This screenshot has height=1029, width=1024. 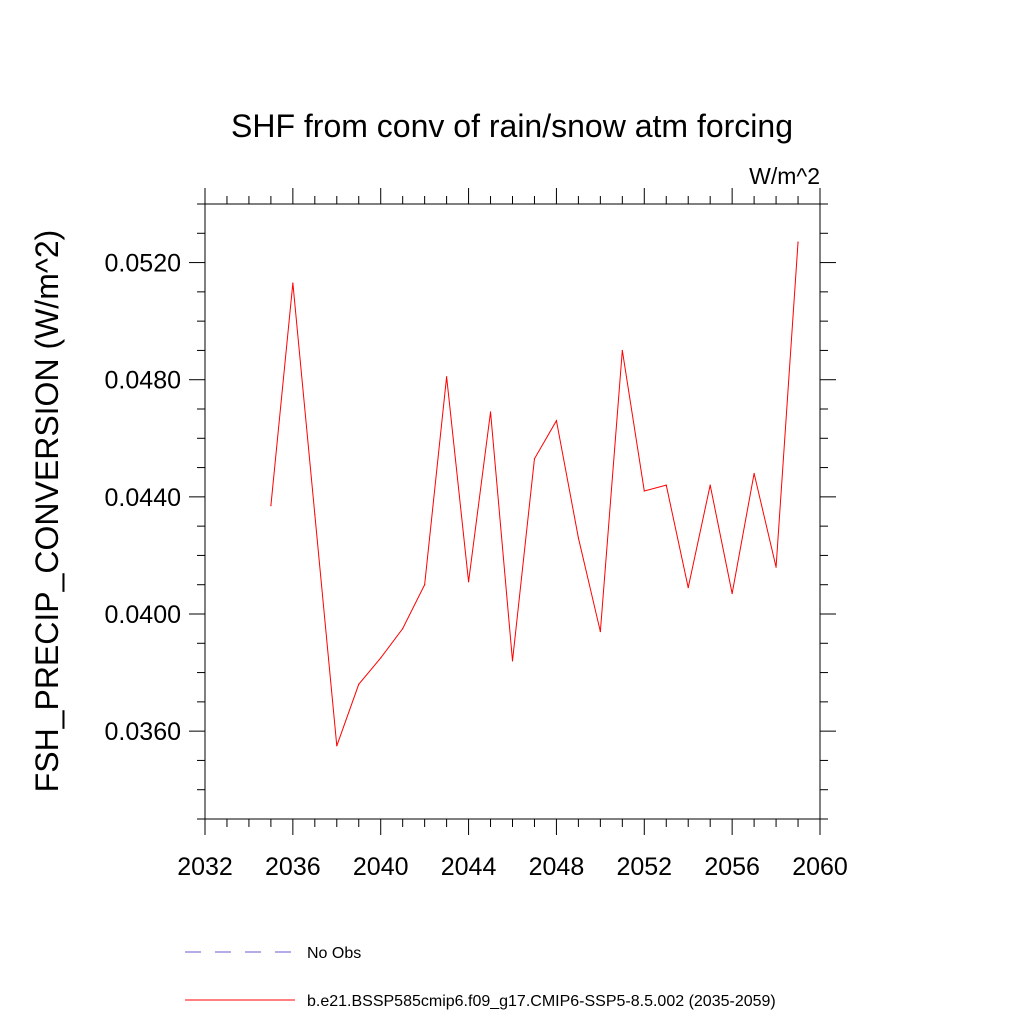 What do you see at coordinates (820, 867) in the screenshot?
I see `x-tick-label: 2060` at bounding box center [820, 867].